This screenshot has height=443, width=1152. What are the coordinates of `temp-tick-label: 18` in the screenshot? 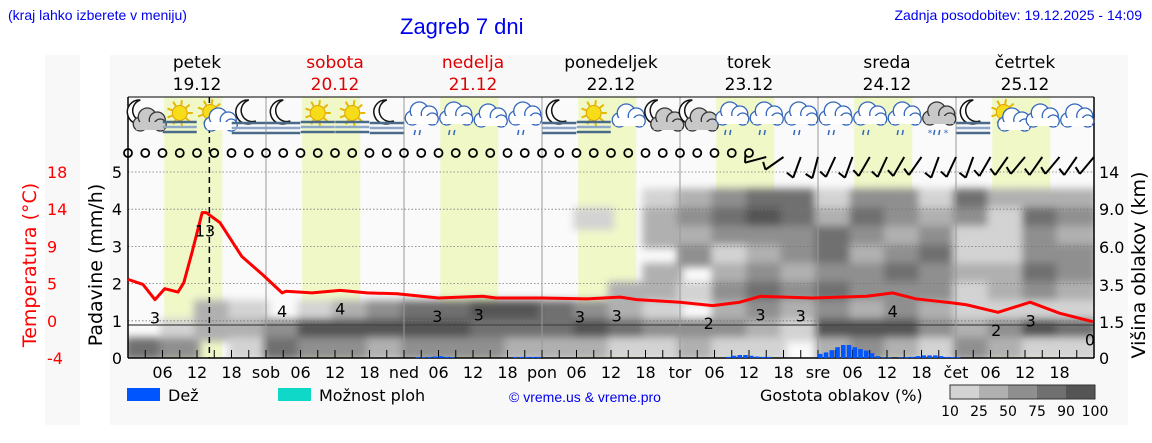 It's located at (57, 172).